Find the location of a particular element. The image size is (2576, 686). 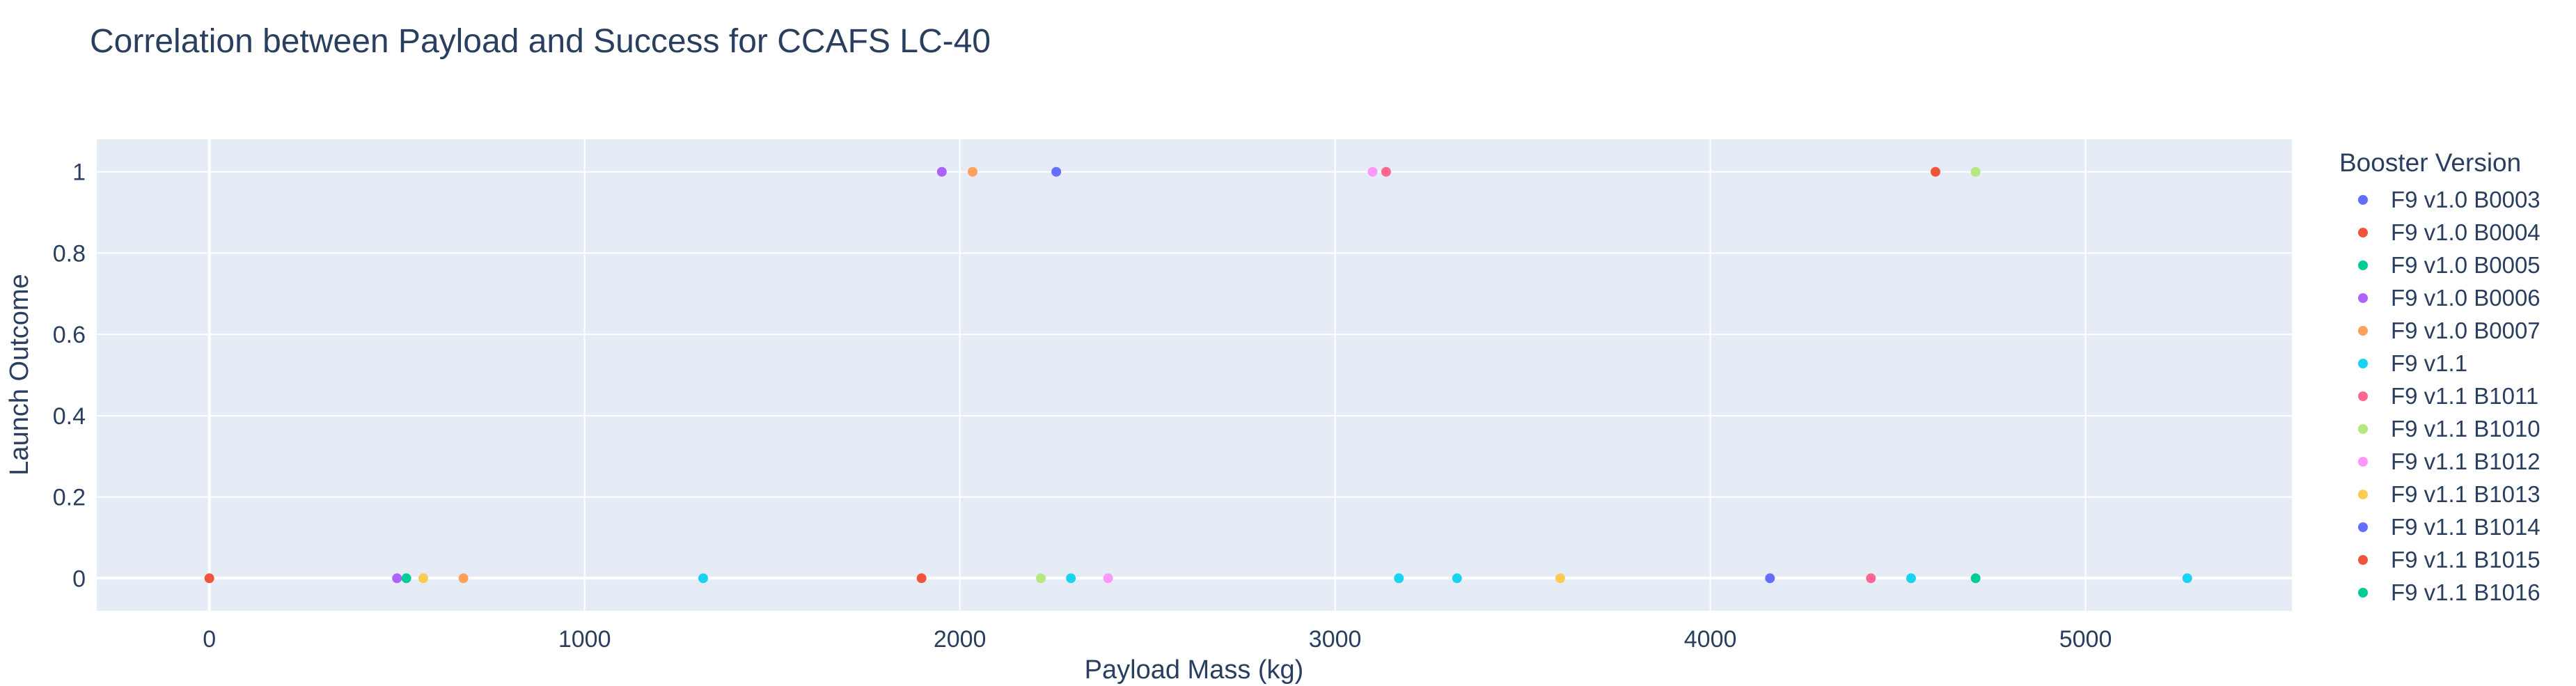

legend-label: F9 v1.0 B0006 is located at coordinates (2465, 298).